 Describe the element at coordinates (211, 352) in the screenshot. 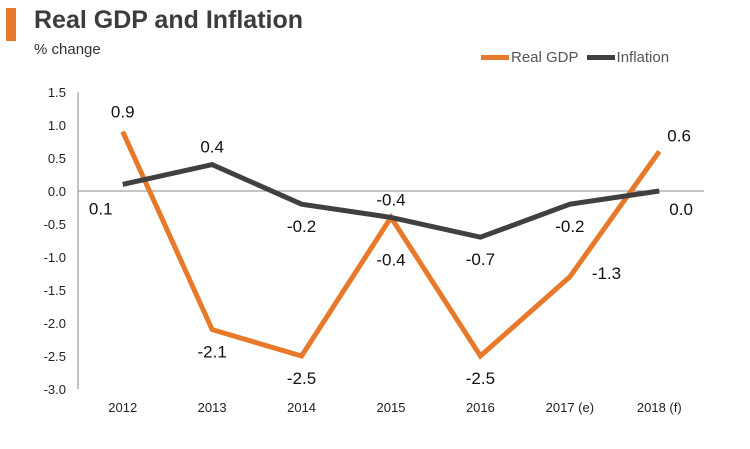

I see `data-label-real-gdp: -2.1` at that location.